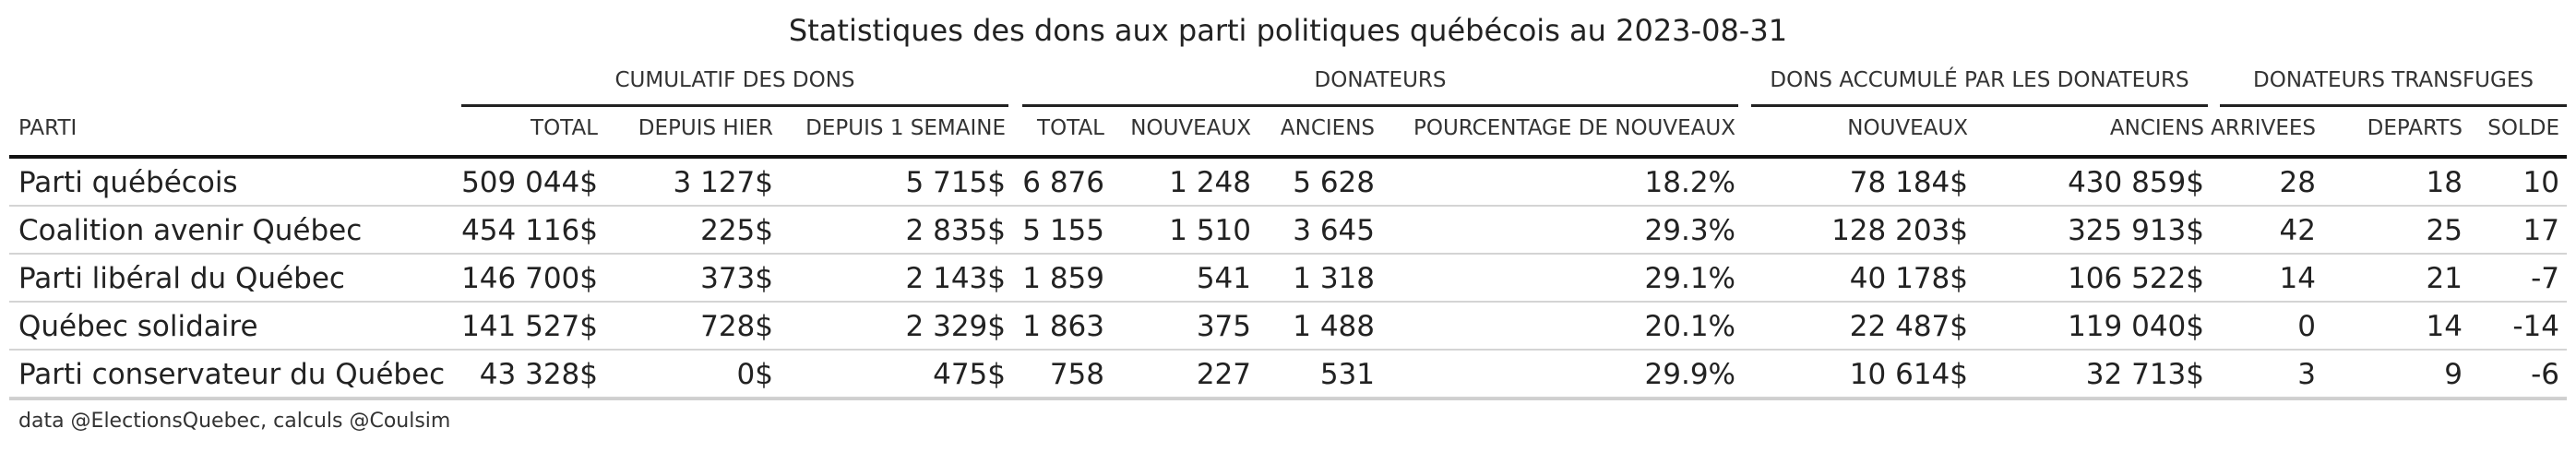 This screenshot has width=2576, height=452. I want to click on value-cell: 18, so click(2444, 182).